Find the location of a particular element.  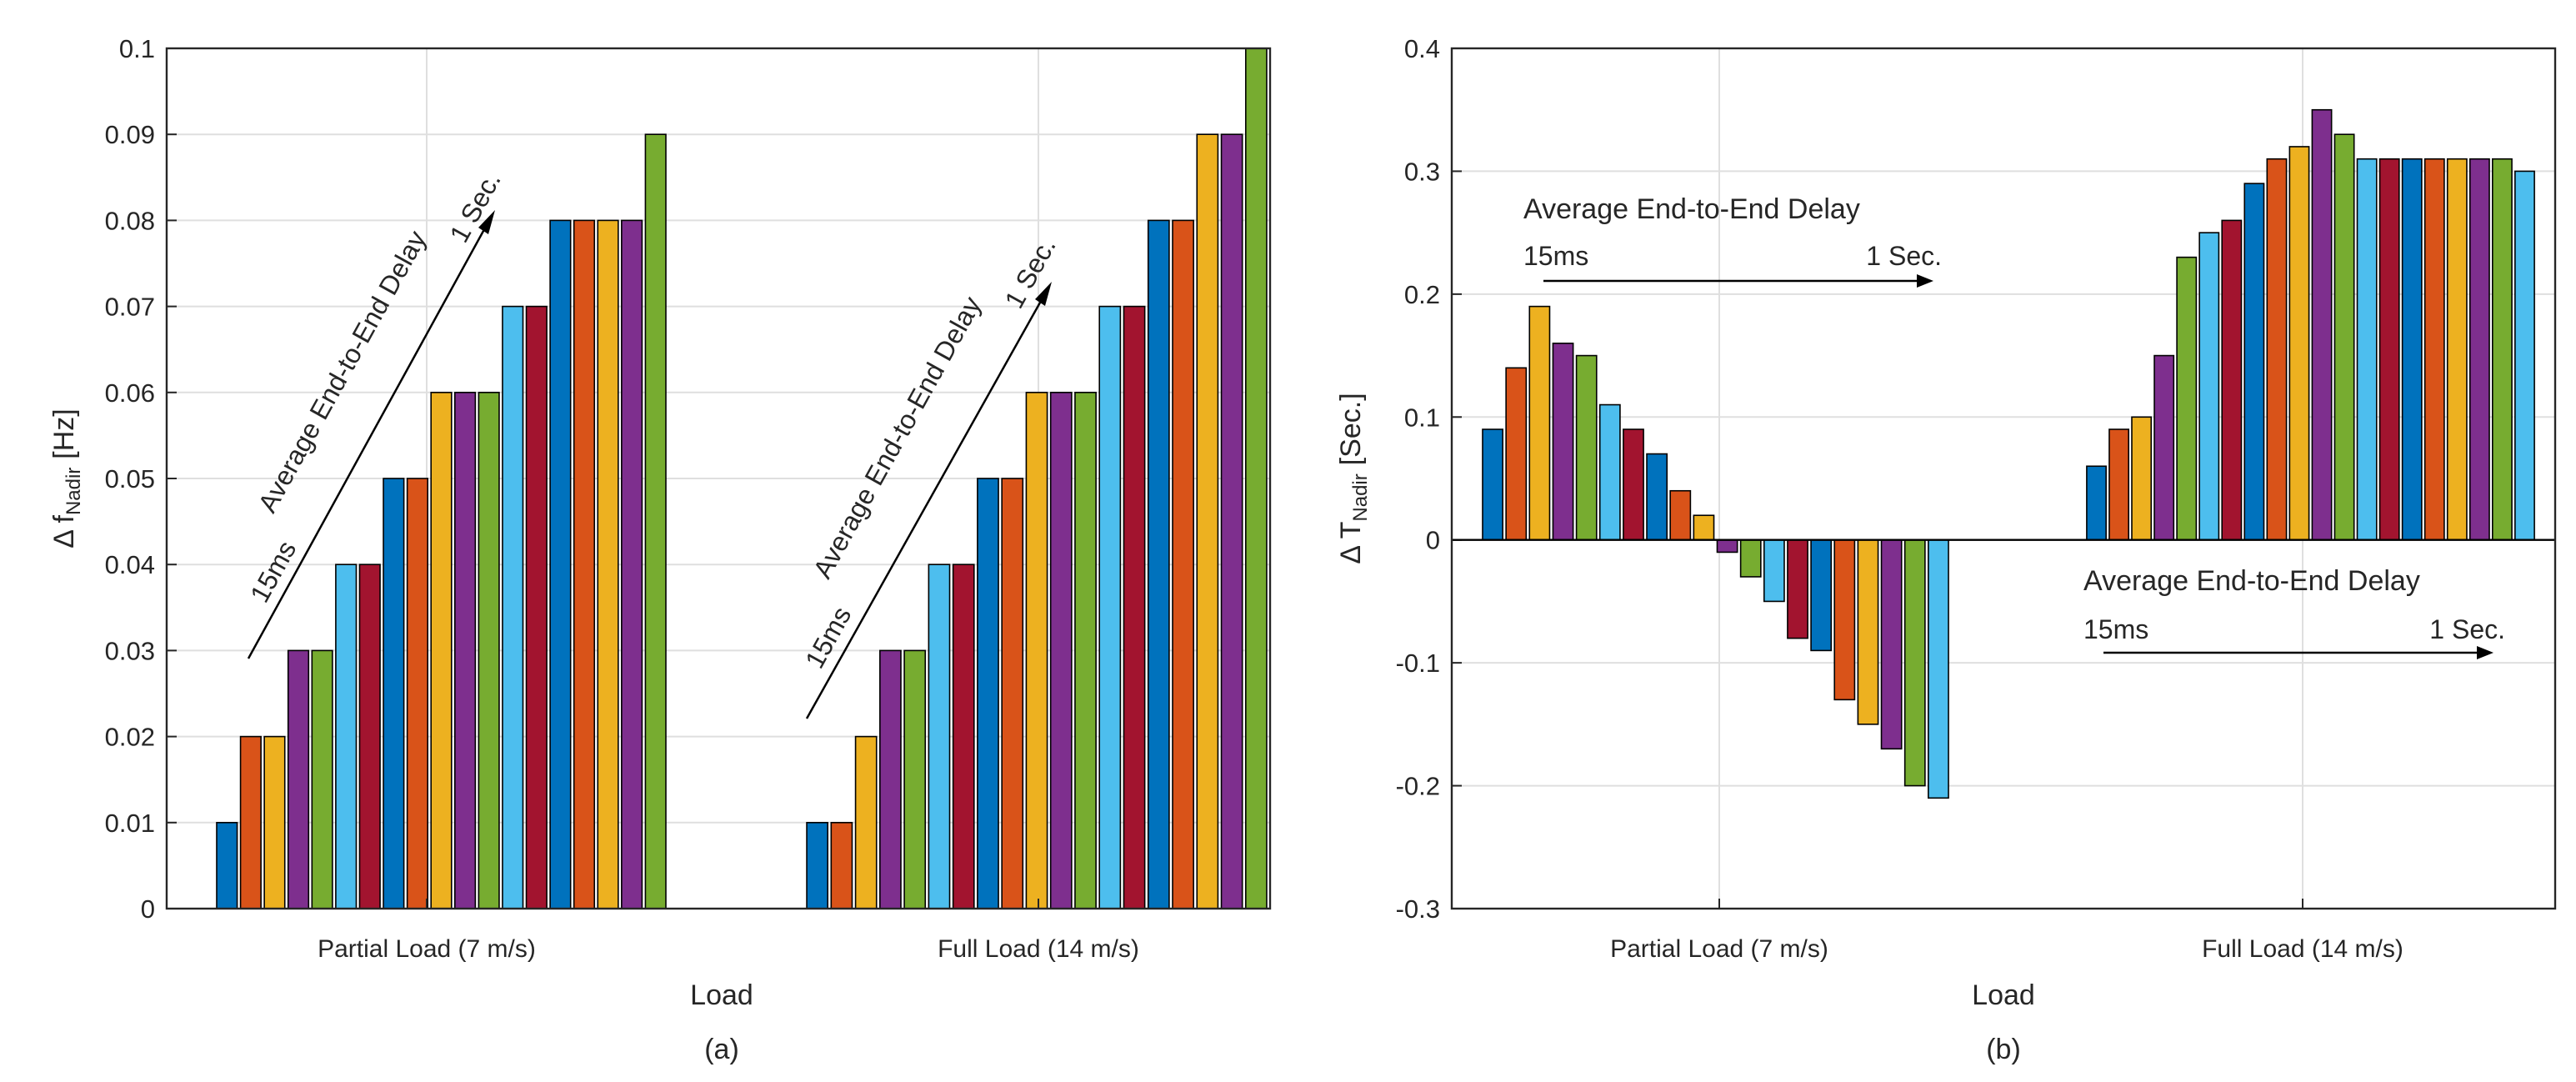

y-tick-label: 0.08 is located at coordinates (130, 220).